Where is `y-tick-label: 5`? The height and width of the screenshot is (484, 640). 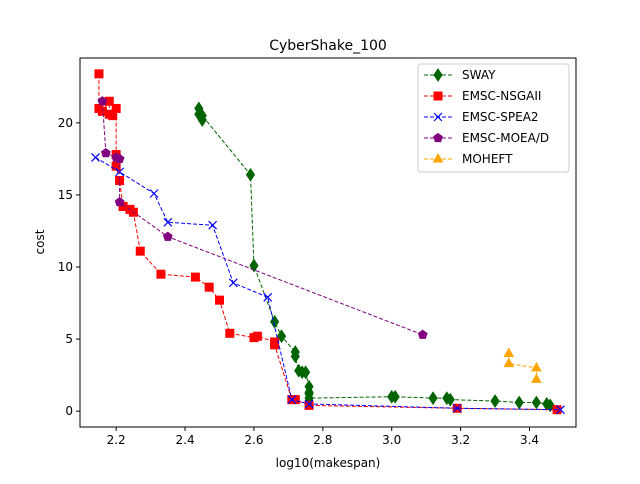
y-tick-label: 5 is located at coordinates (69, 339).